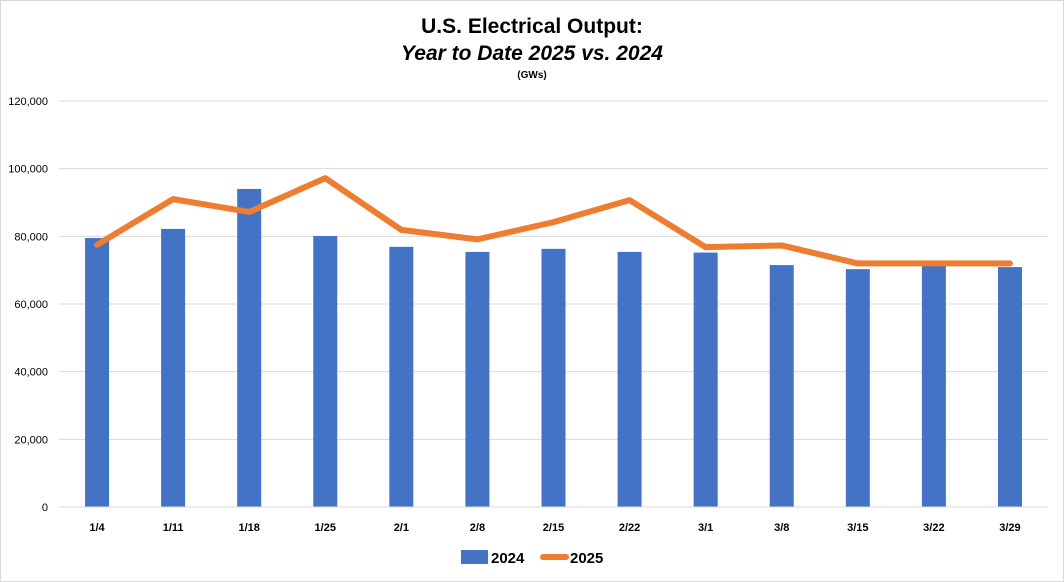 Image resolution: width=1064 pixels, height=582 pixels. Describe the element at coordinates (532, 26) in the screenshot. I see `chart-title: U.S. Electrical Output:` at that location.